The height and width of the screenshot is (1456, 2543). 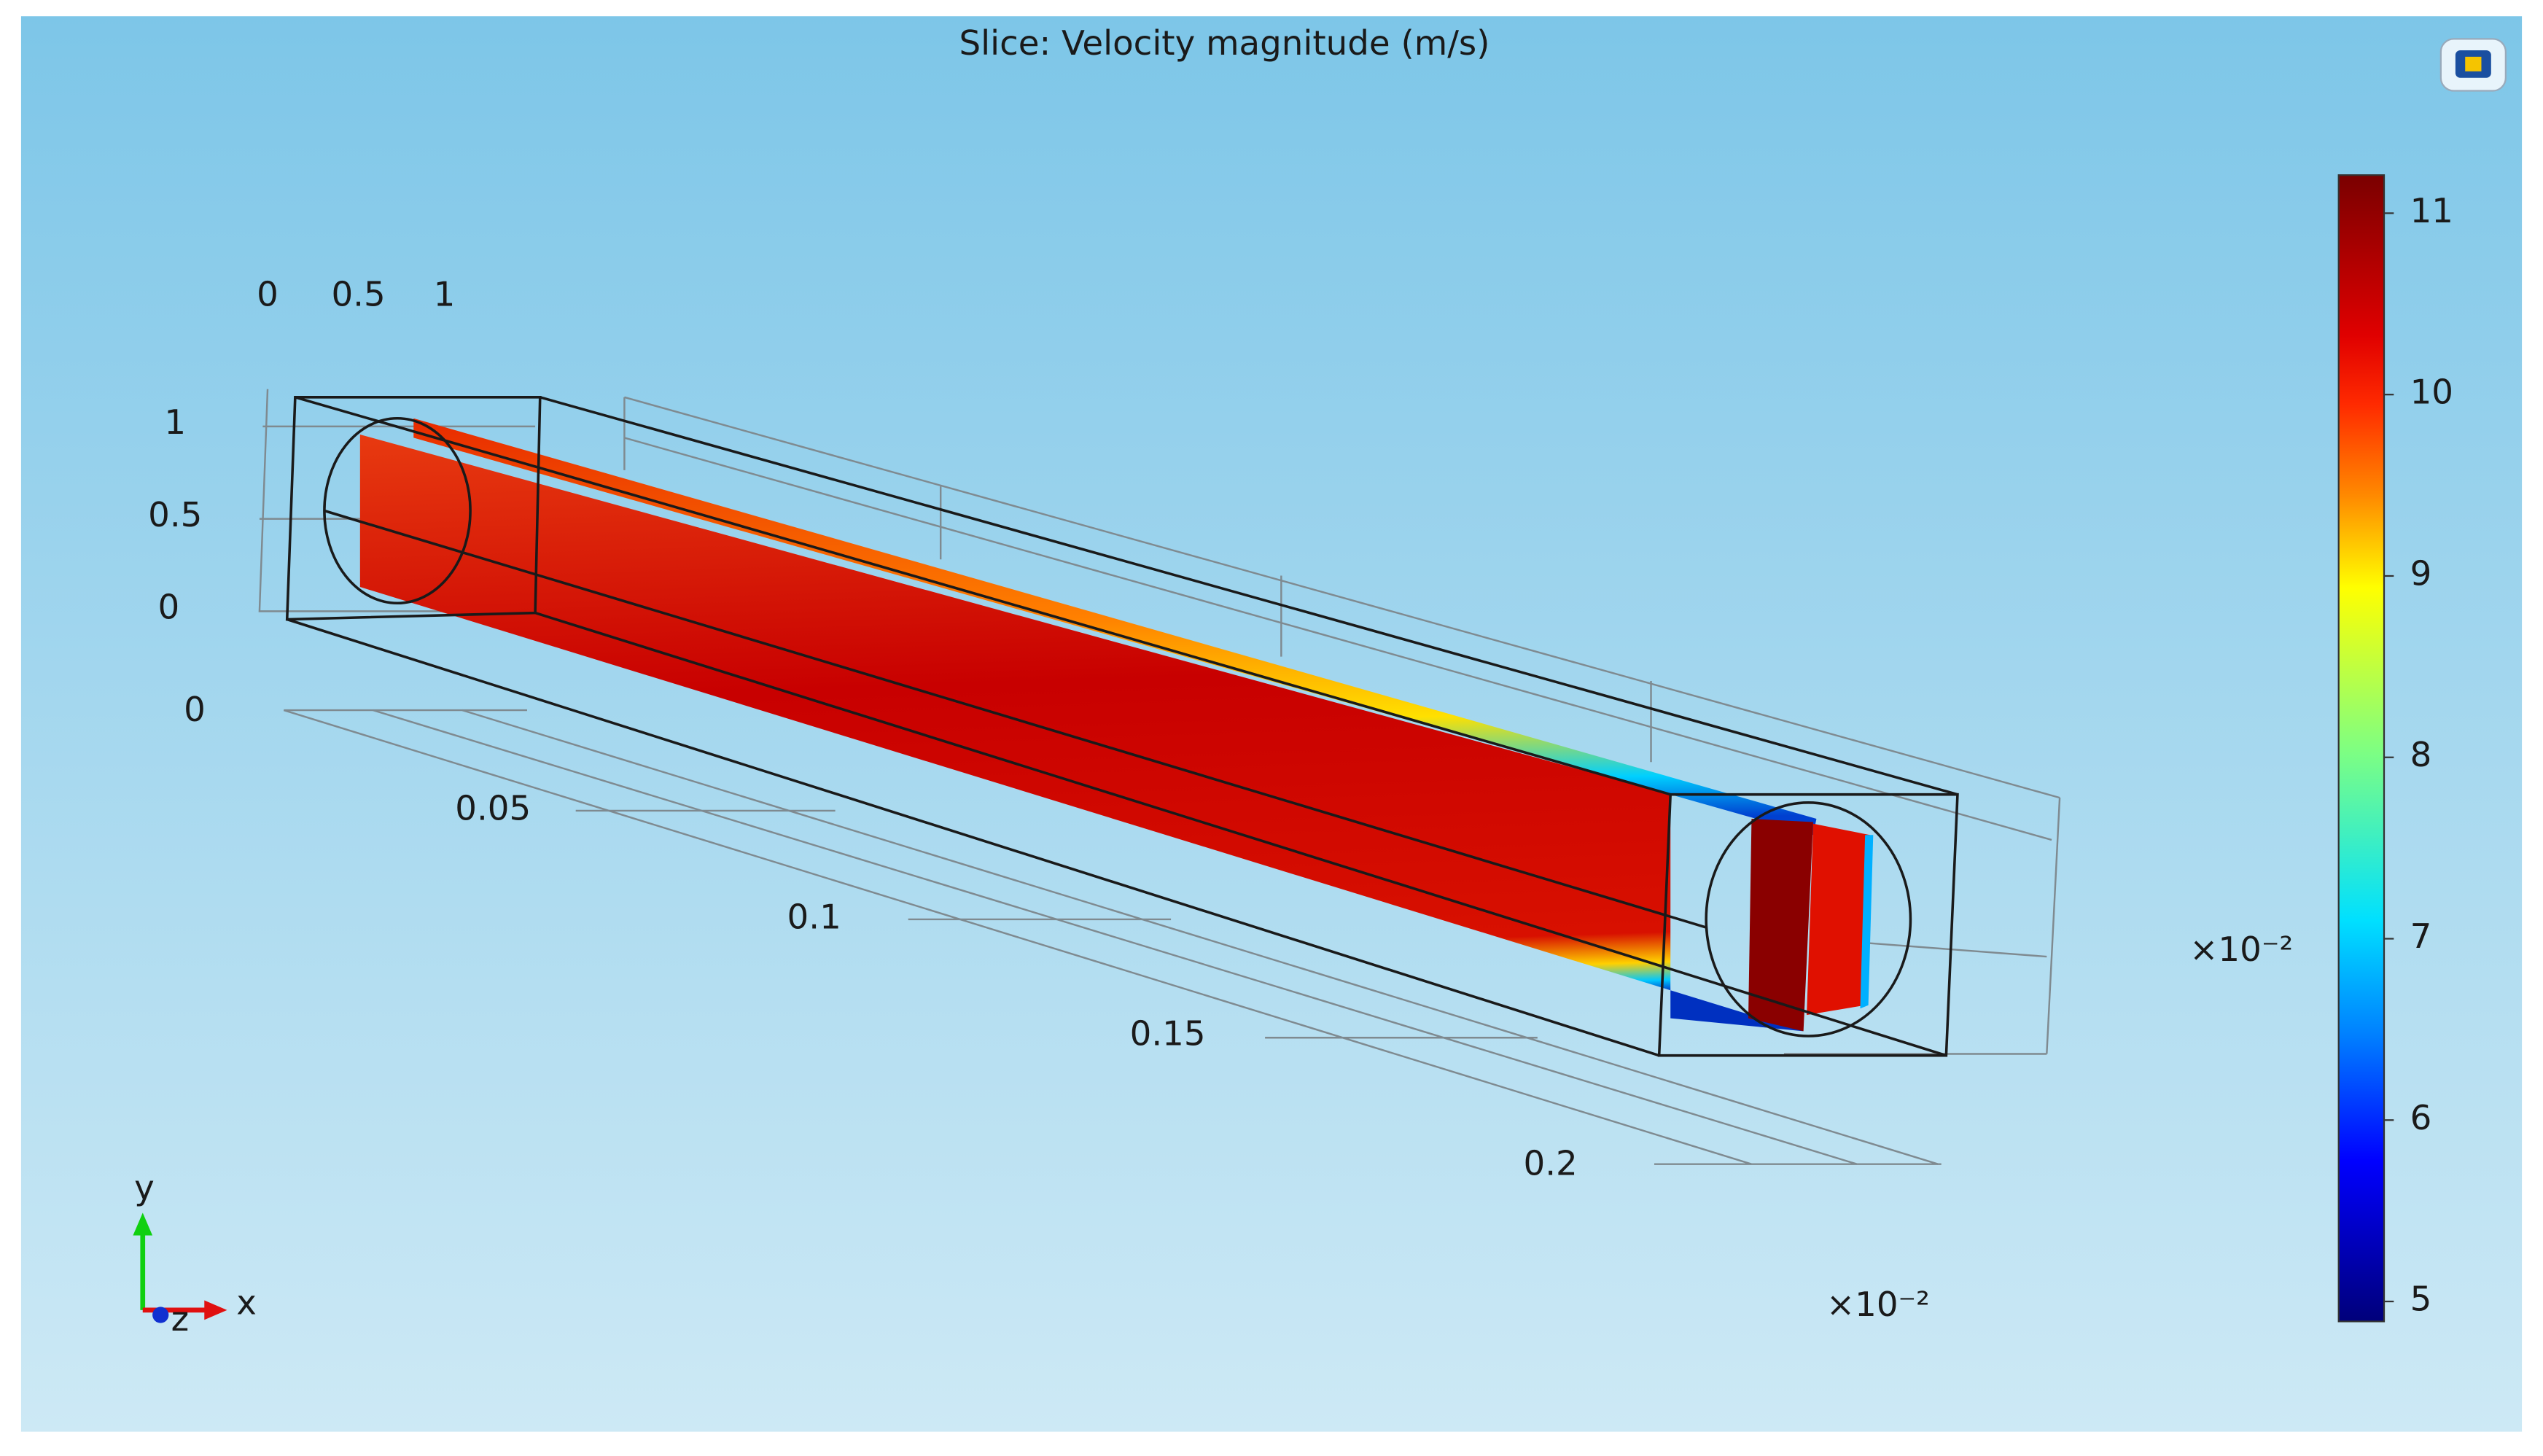 I want to click on triad-label: x, so click(x=247, y=1303).